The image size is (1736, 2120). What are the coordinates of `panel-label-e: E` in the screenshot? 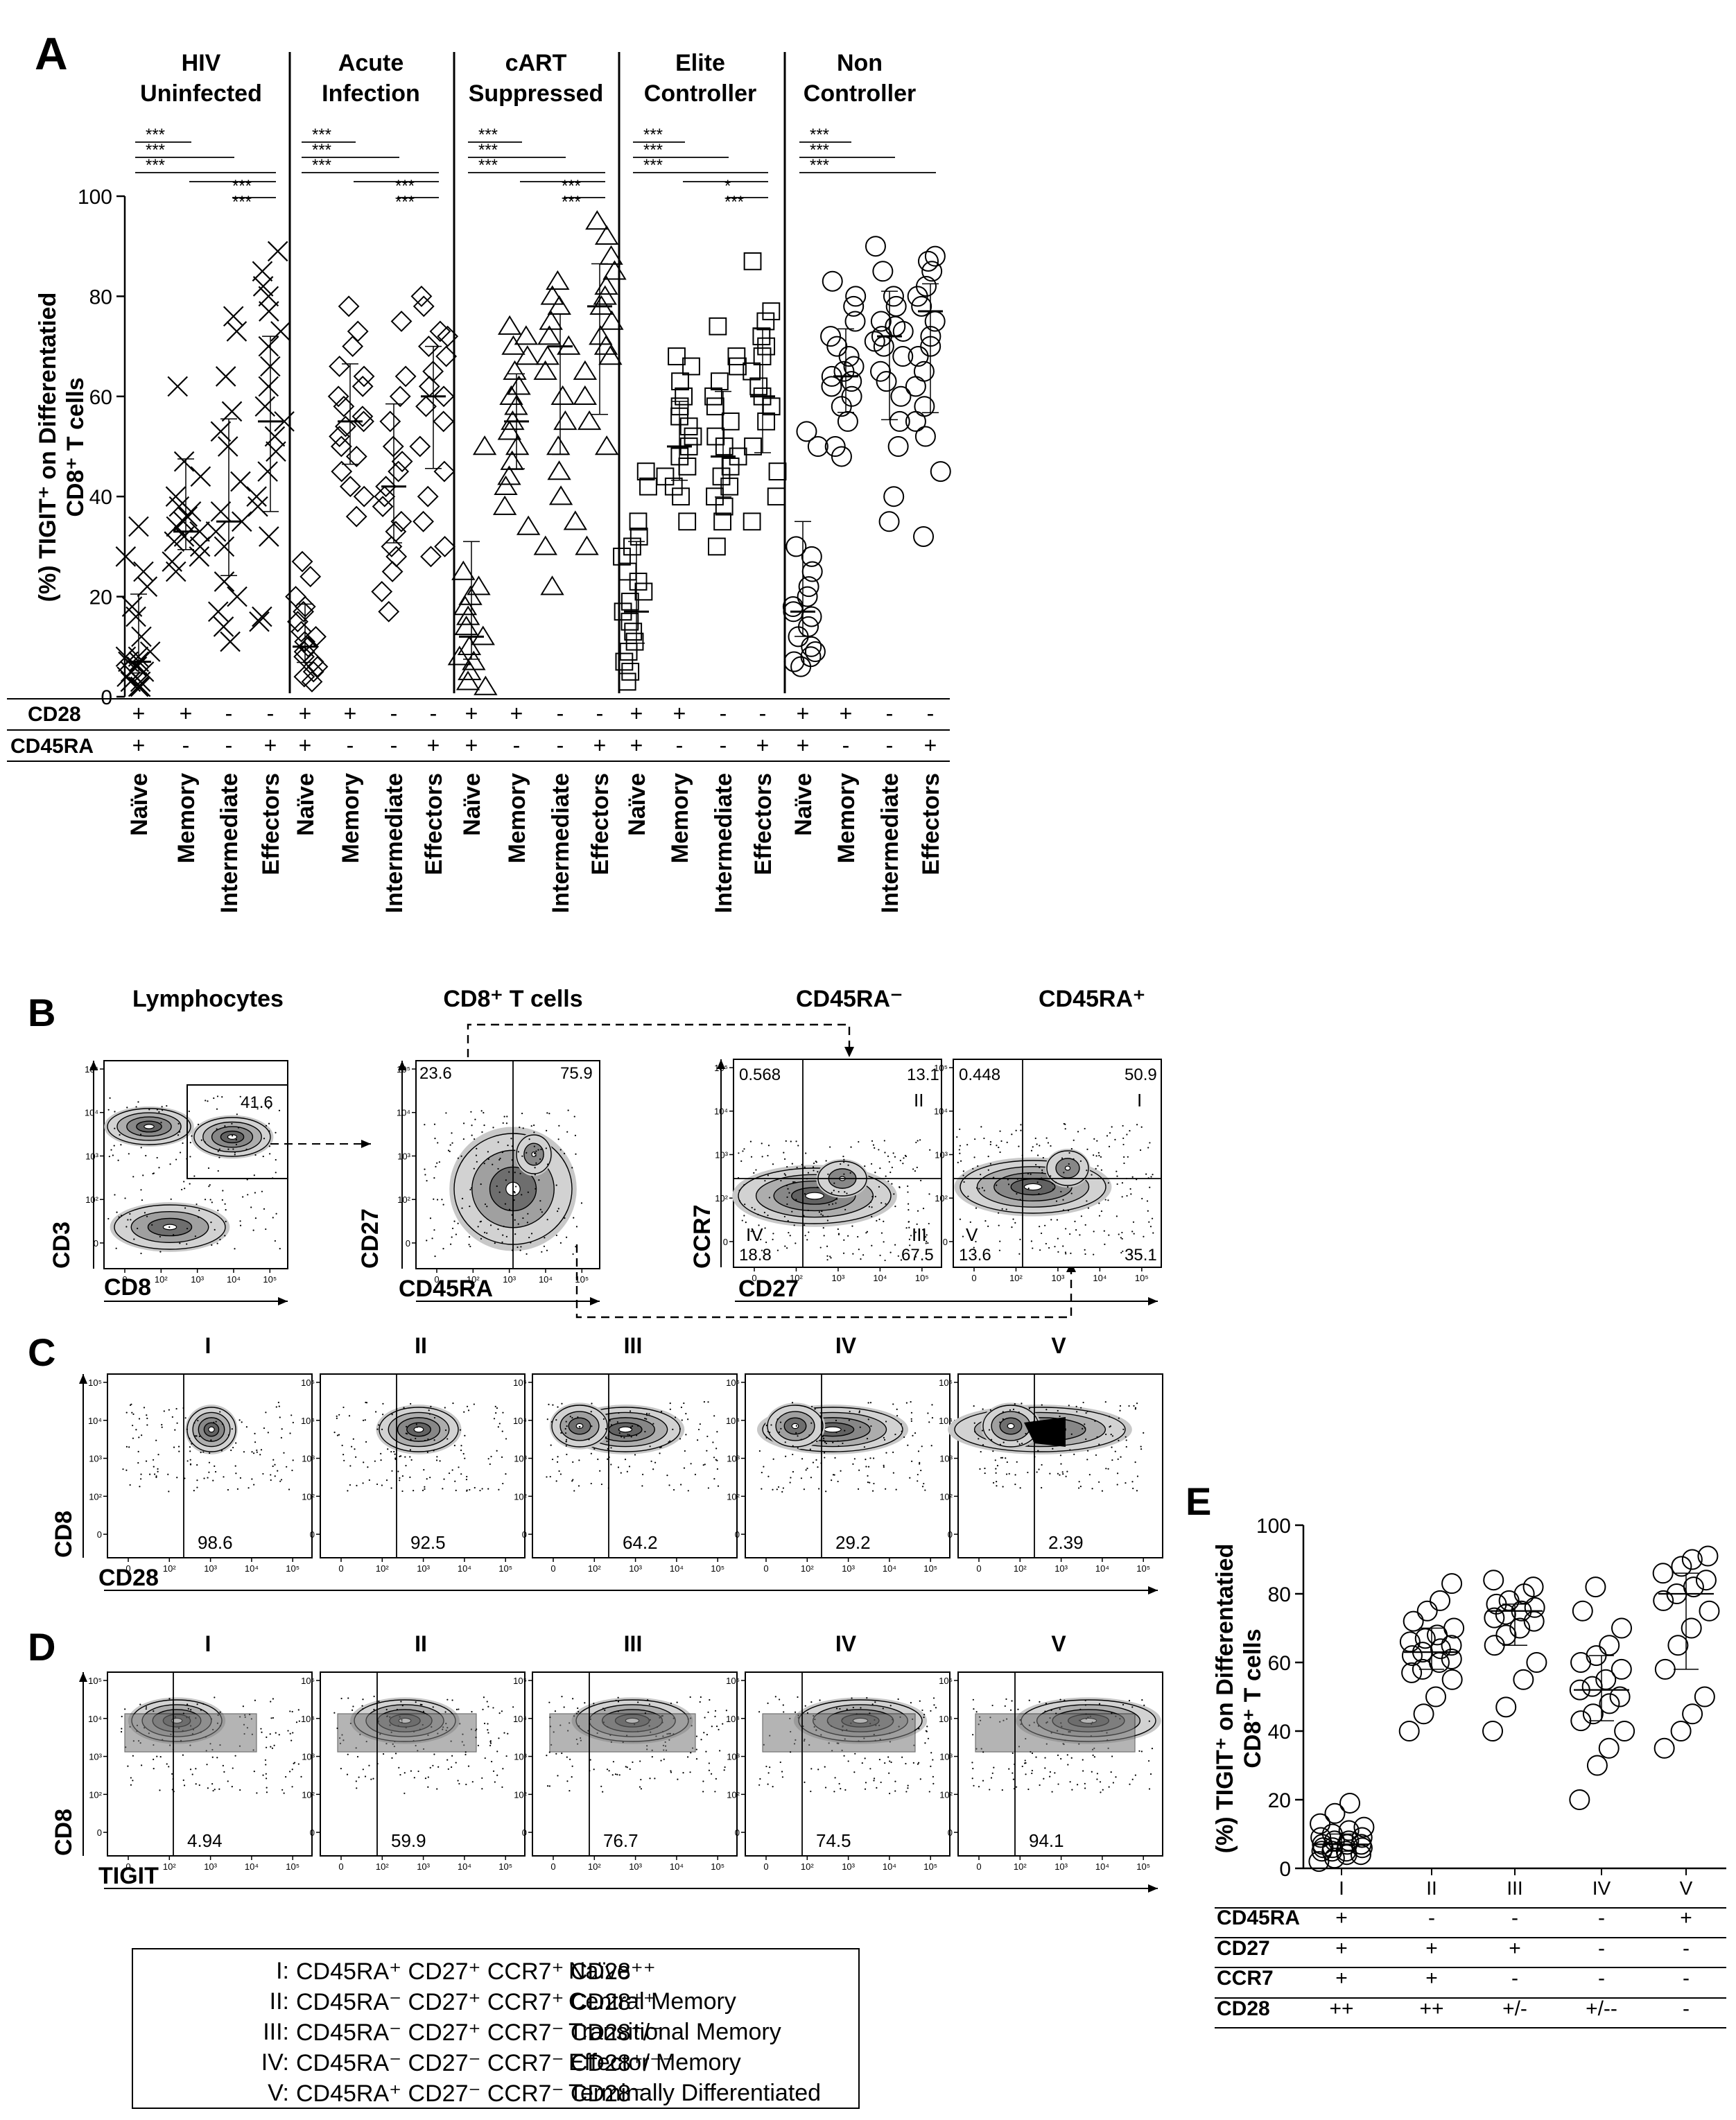 It's located at (1199, 1501).